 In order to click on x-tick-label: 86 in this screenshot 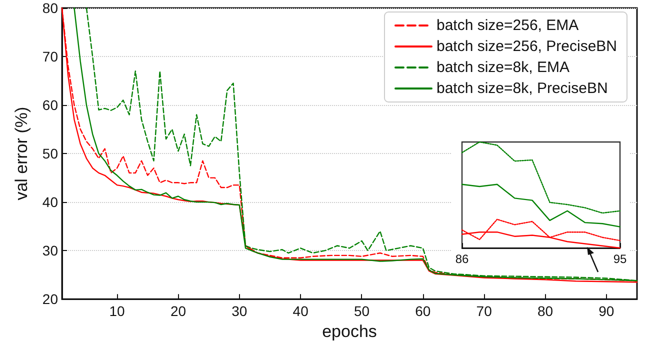, I will do `click(462, 259)`.